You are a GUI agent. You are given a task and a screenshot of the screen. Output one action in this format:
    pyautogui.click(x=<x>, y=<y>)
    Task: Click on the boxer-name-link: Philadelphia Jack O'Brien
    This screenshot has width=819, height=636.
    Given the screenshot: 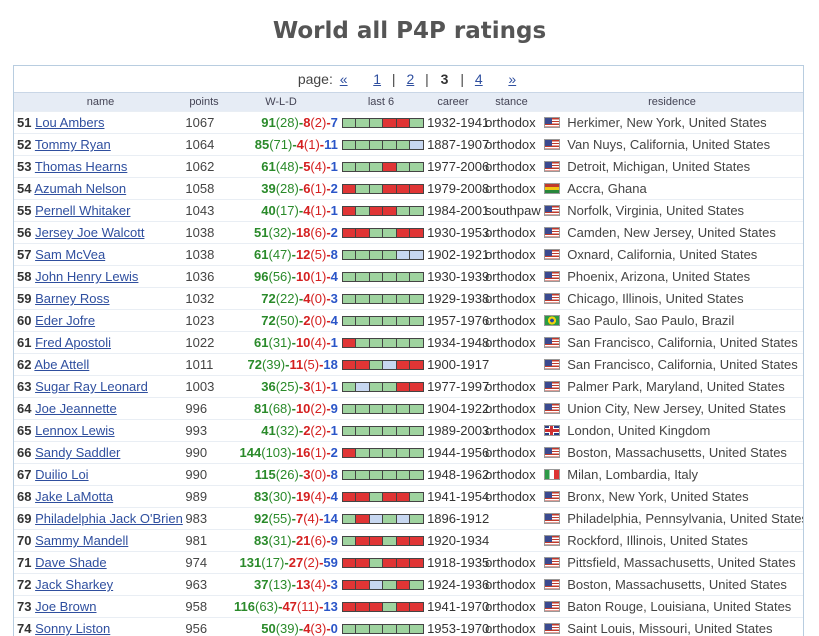 What is the action you would take?
    pyautogui.click(x=109, y=518)
    